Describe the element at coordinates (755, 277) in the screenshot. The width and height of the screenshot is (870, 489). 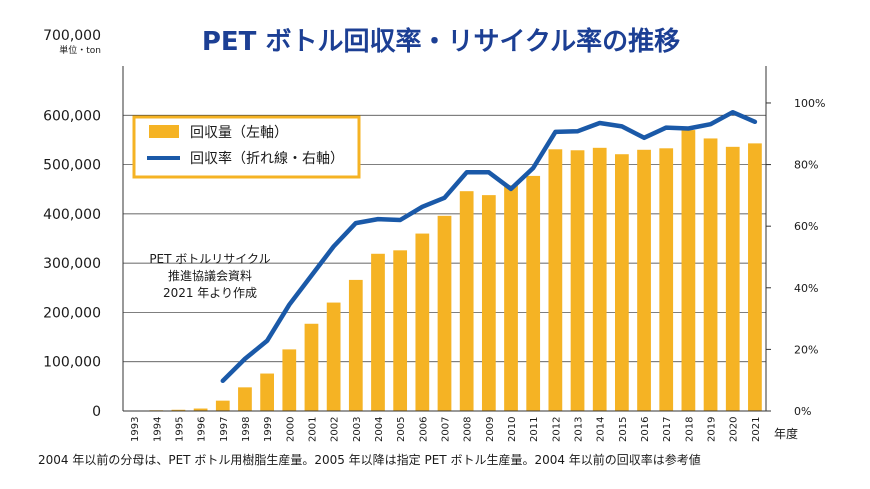
I see `bar-2021` at that location.